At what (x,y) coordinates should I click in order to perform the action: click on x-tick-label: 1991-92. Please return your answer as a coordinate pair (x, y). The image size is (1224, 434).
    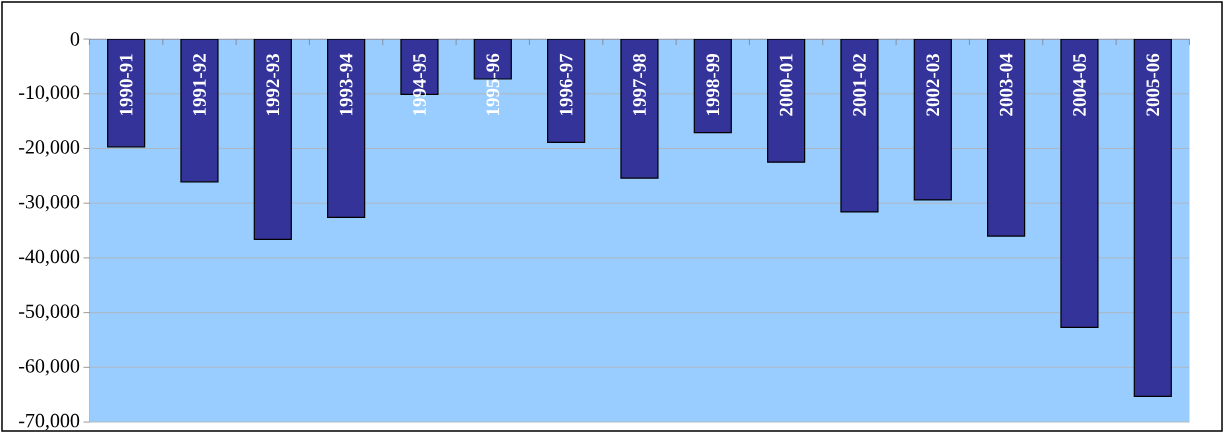
    Looking at the image, I should click on (199, 85).